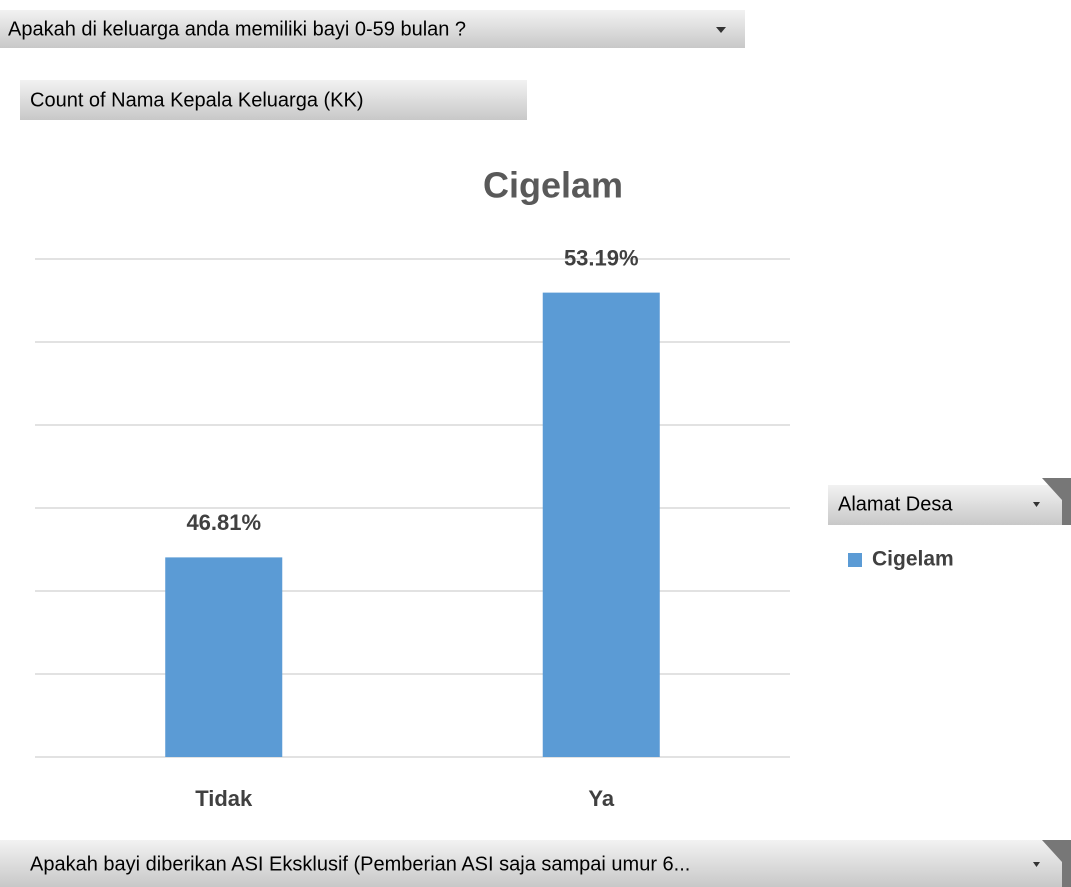  I want to click on legend-filter-button: Alamat Desa, so click(949, 501).